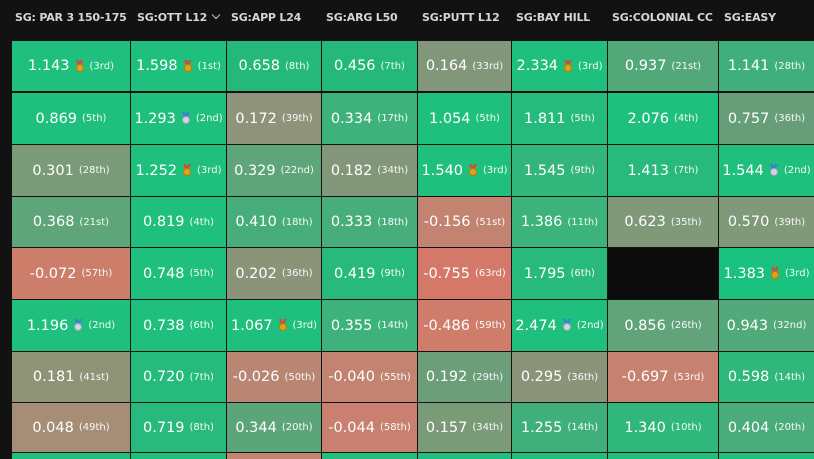 The height and width of the screenshot is (459, 814). Describe the element at coordinates (164, 427) in the screenshot. I see `stat-value: 0.719` at that location.